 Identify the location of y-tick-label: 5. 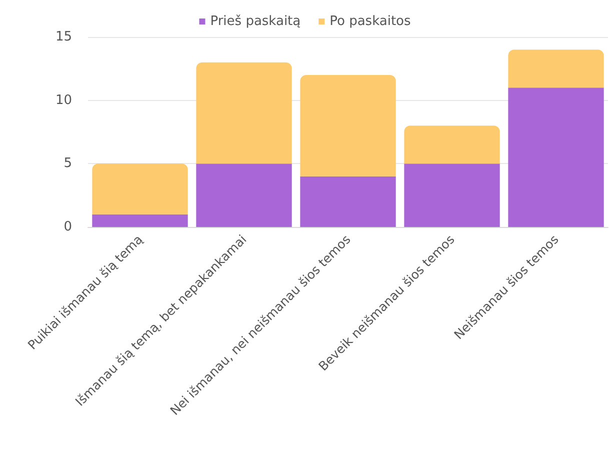
(68, 164).